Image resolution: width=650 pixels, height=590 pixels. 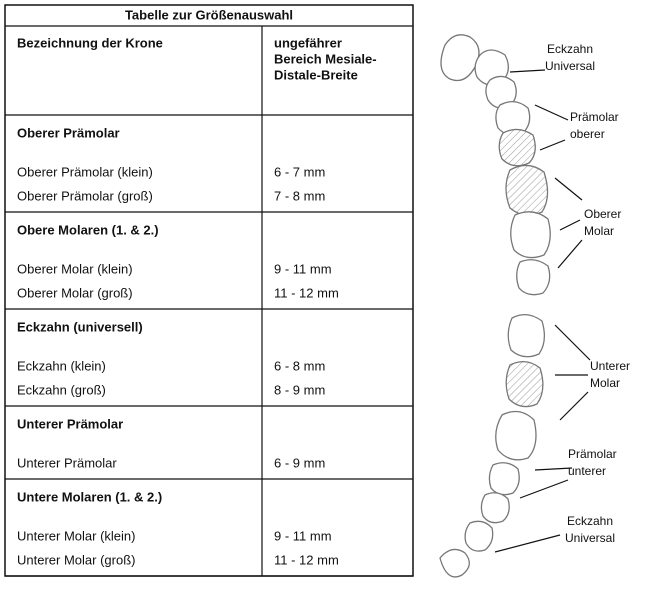 I want to click on group-header: Obere Molaren (1. & 2.), so click(x=88, y=229).